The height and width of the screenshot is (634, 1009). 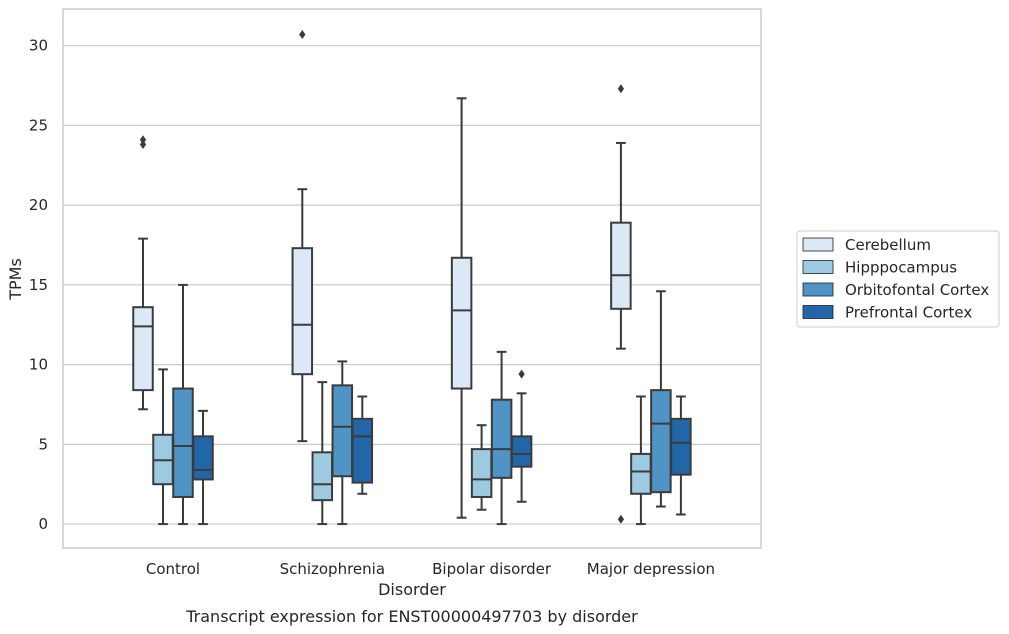 I want to click on y-tick-label: 20, so click(x=38, y=205).